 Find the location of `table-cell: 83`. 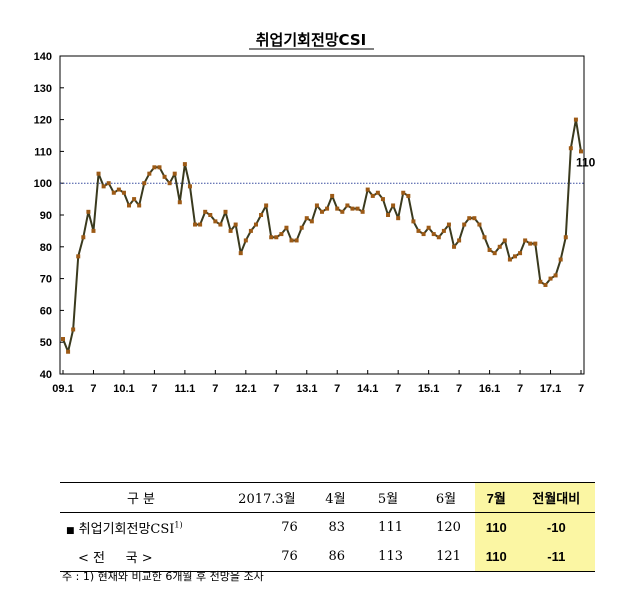

table-cell: 83 is located at coordinates (337, 527).